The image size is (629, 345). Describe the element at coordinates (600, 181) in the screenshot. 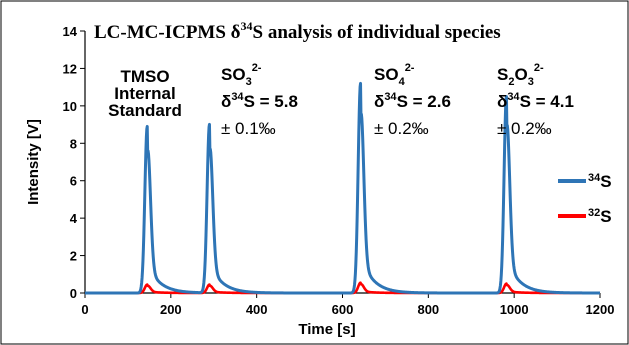

I see `legend-label-34s: 34S` at that location.